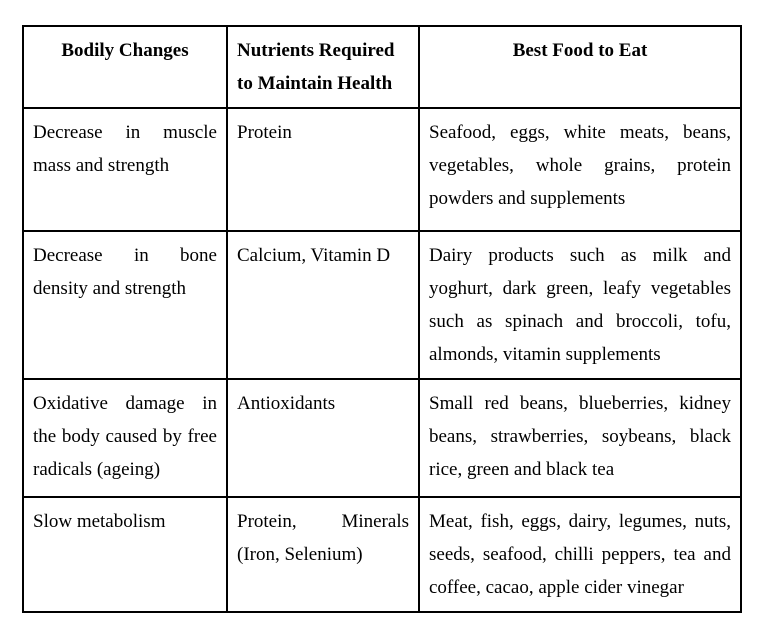 This screenshot has height=623, width=764. I want to click on cell-bodily-change: Decrease in muscle mass and strength, so click(125, 169).